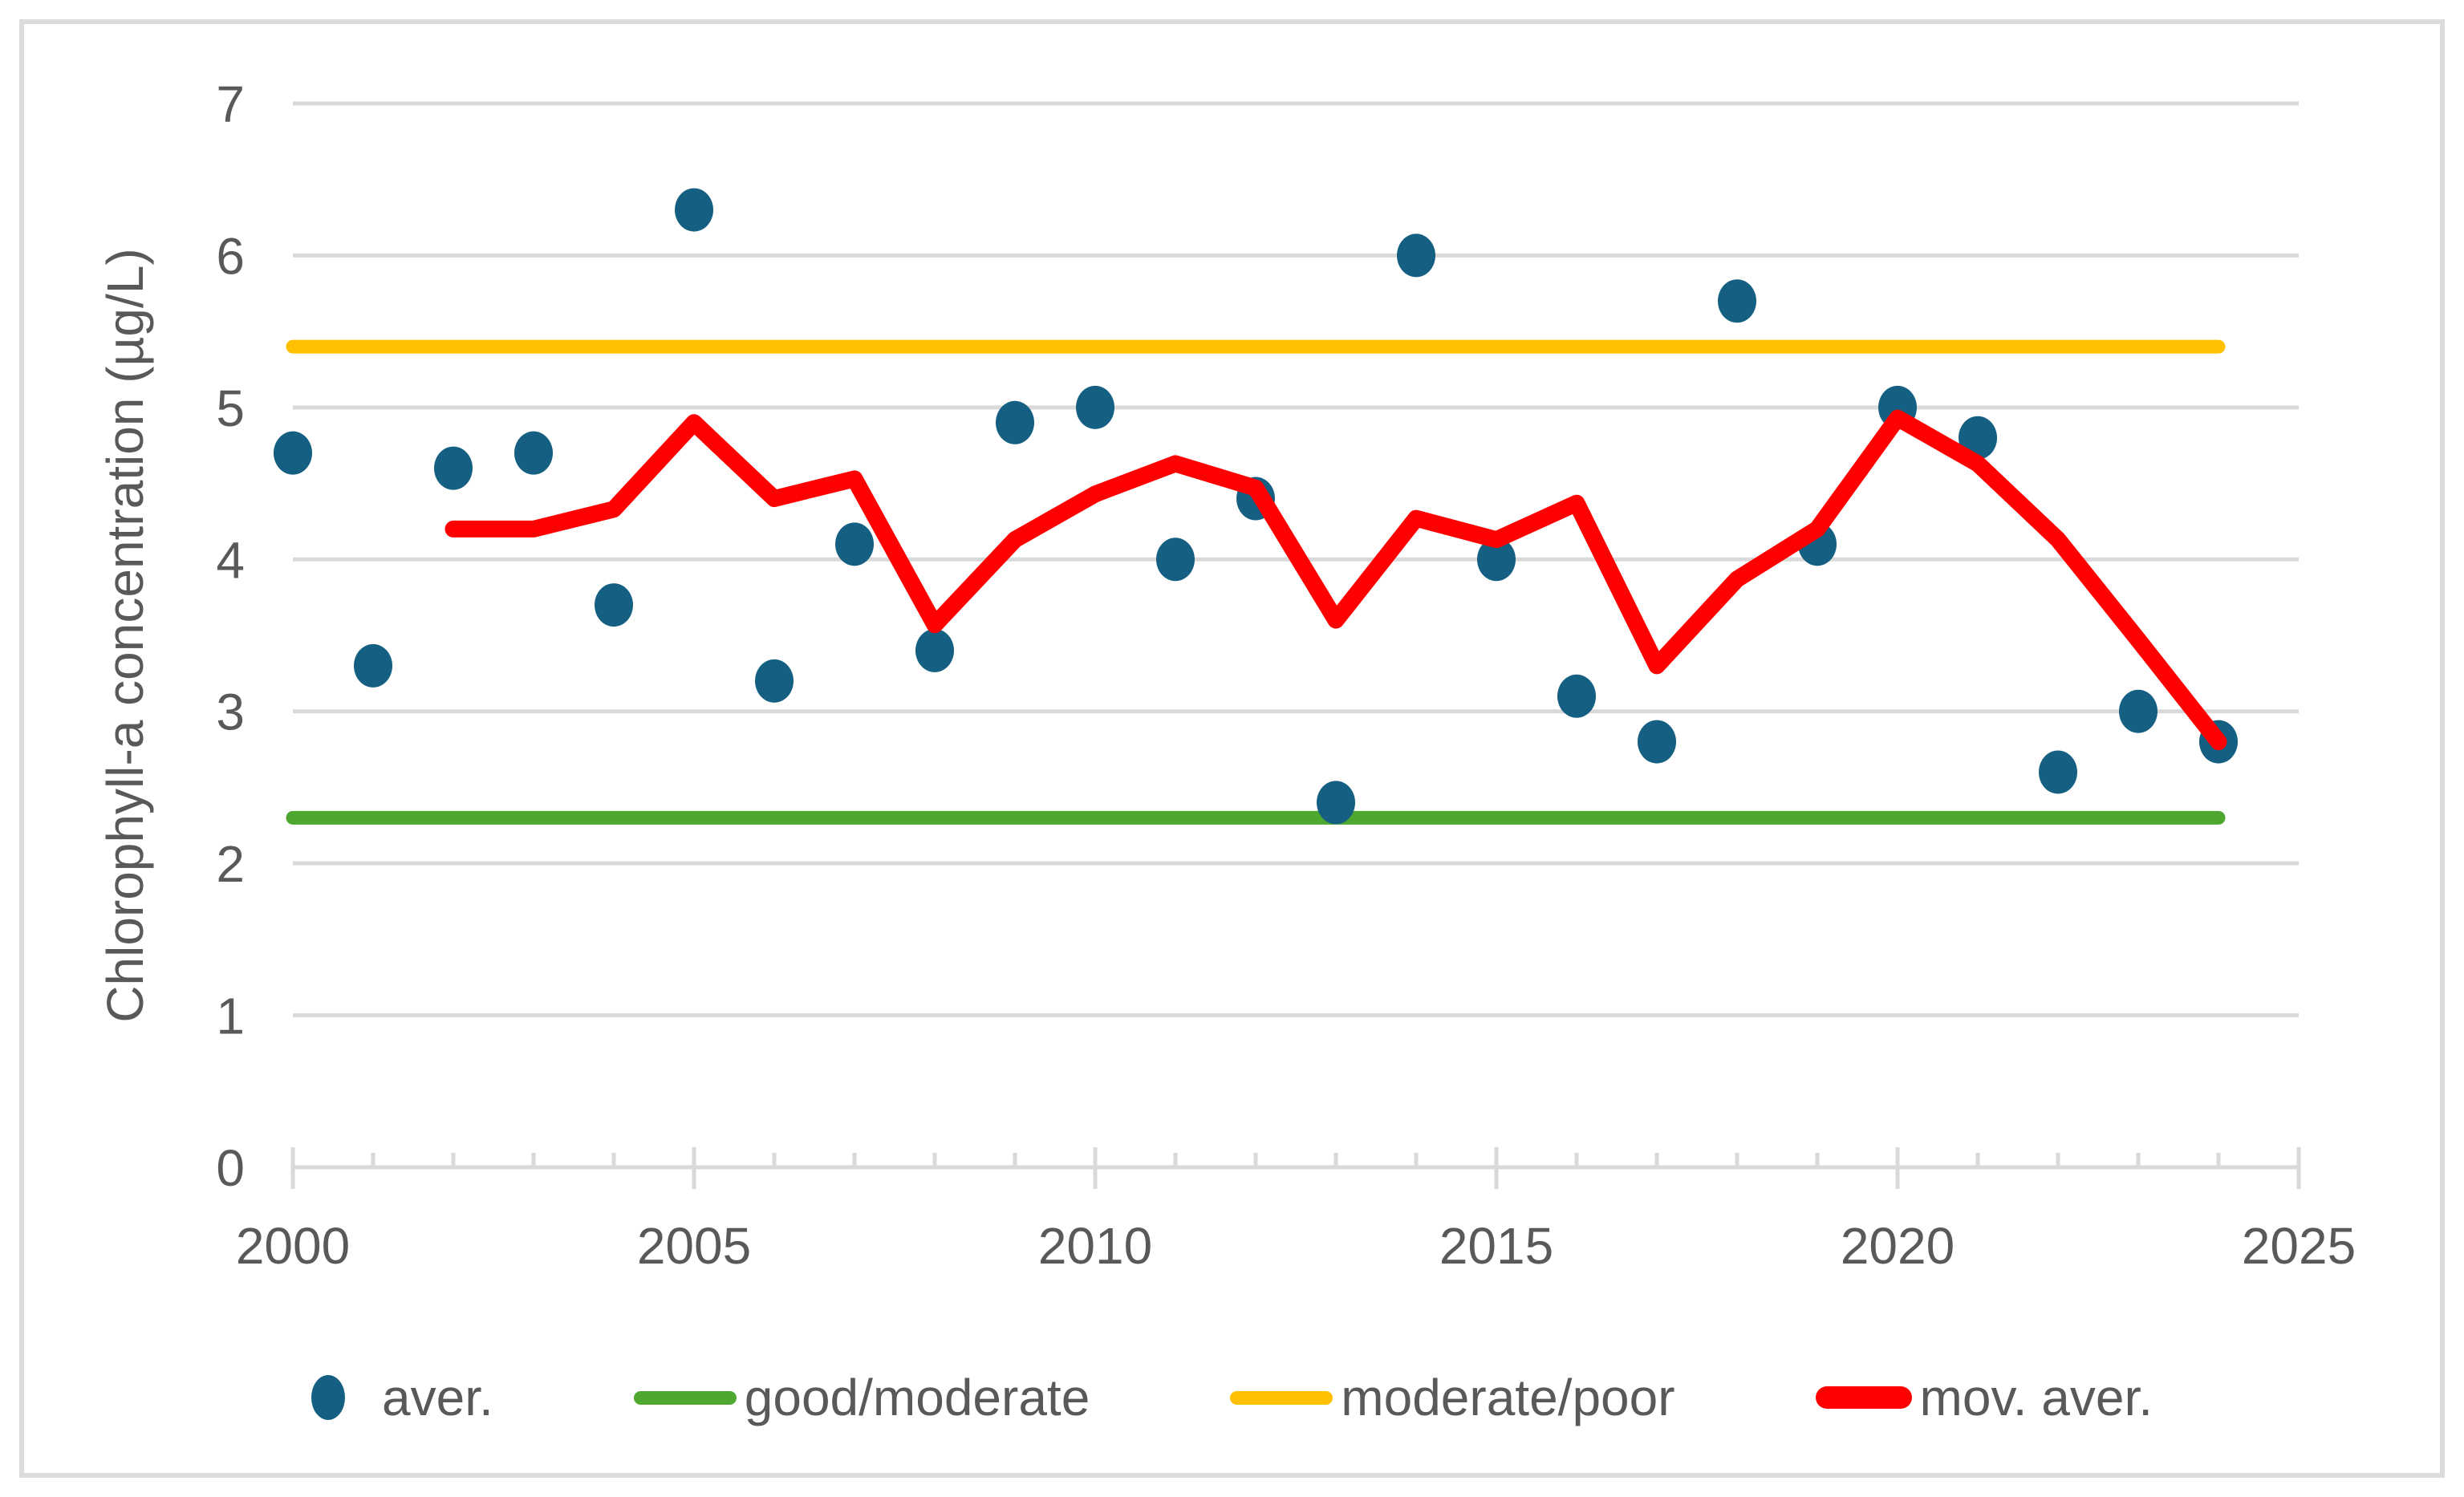  Describe the element at coordinates (230, 408) in the screenshot. I see `y-tick-label: 5` at that location.